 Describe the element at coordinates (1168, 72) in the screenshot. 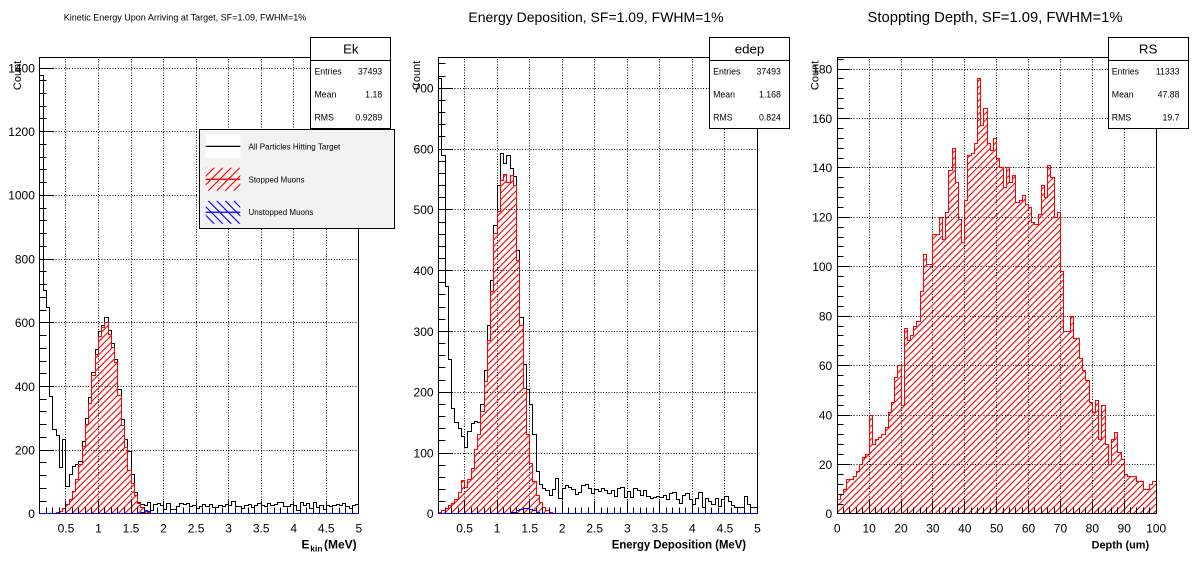

I see `svg-text: 11333` at that location.